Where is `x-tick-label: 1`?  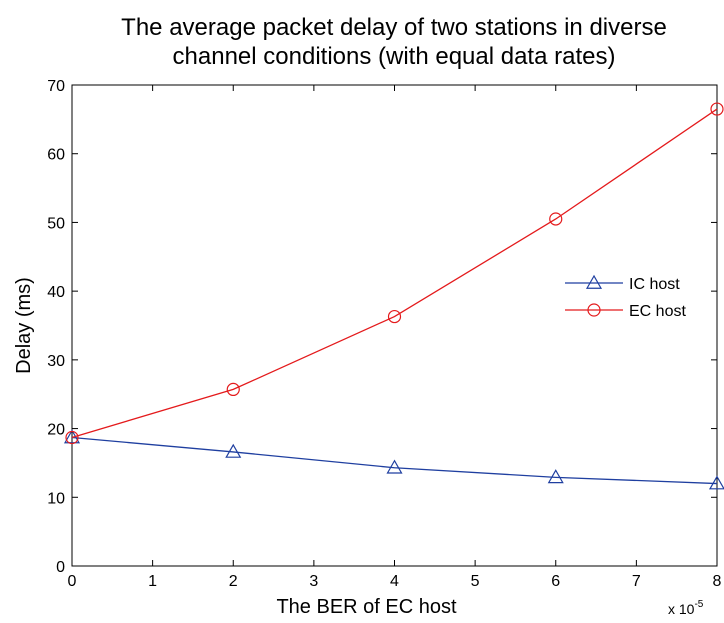 x-tick-label: 1 is located at coordinates (152, 581).